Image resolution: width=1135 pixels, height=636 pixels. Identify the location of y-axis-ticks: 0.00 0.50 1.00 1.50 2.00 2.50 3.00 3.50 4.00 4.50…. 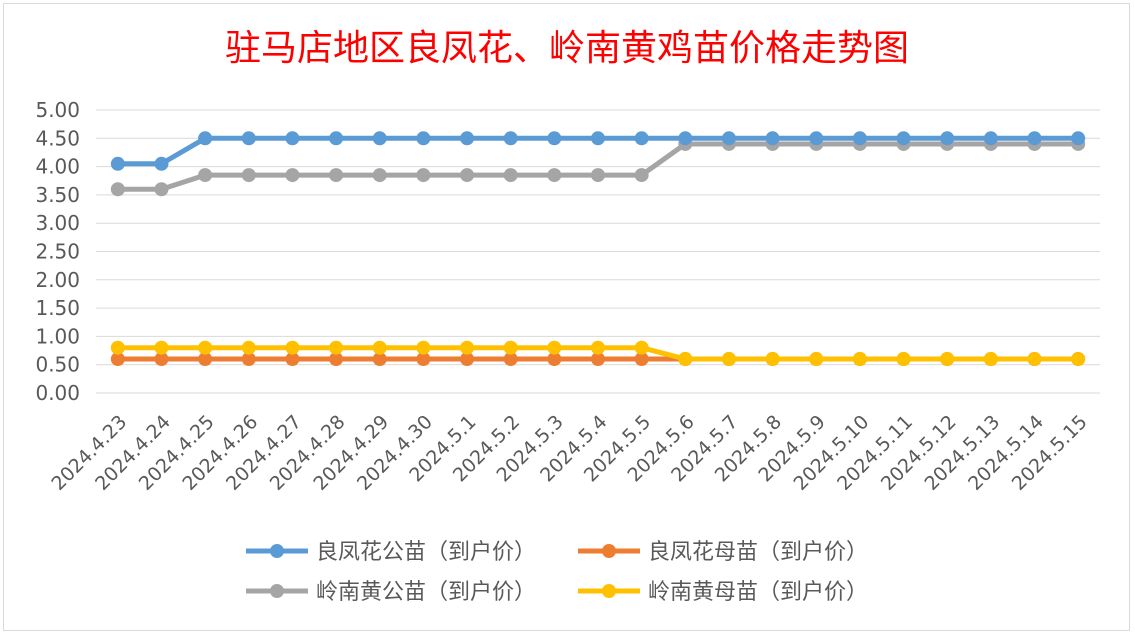
(57, 251).